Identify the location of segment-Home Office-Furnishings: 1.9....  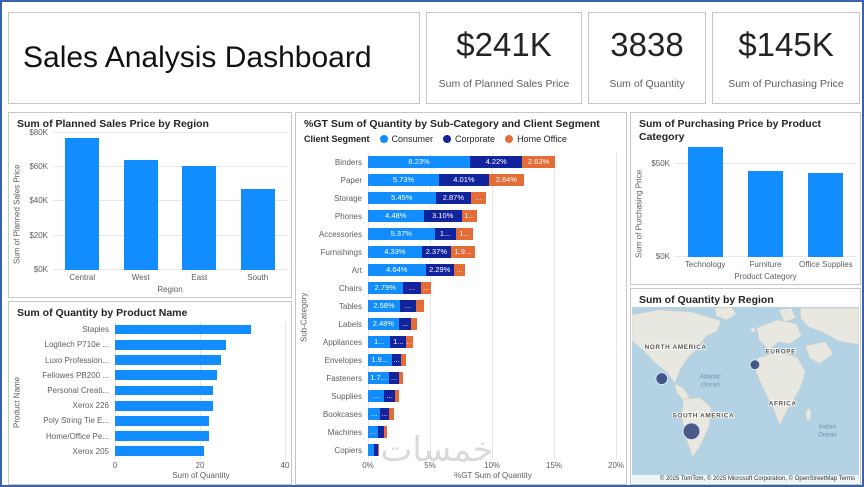
(463, 252).